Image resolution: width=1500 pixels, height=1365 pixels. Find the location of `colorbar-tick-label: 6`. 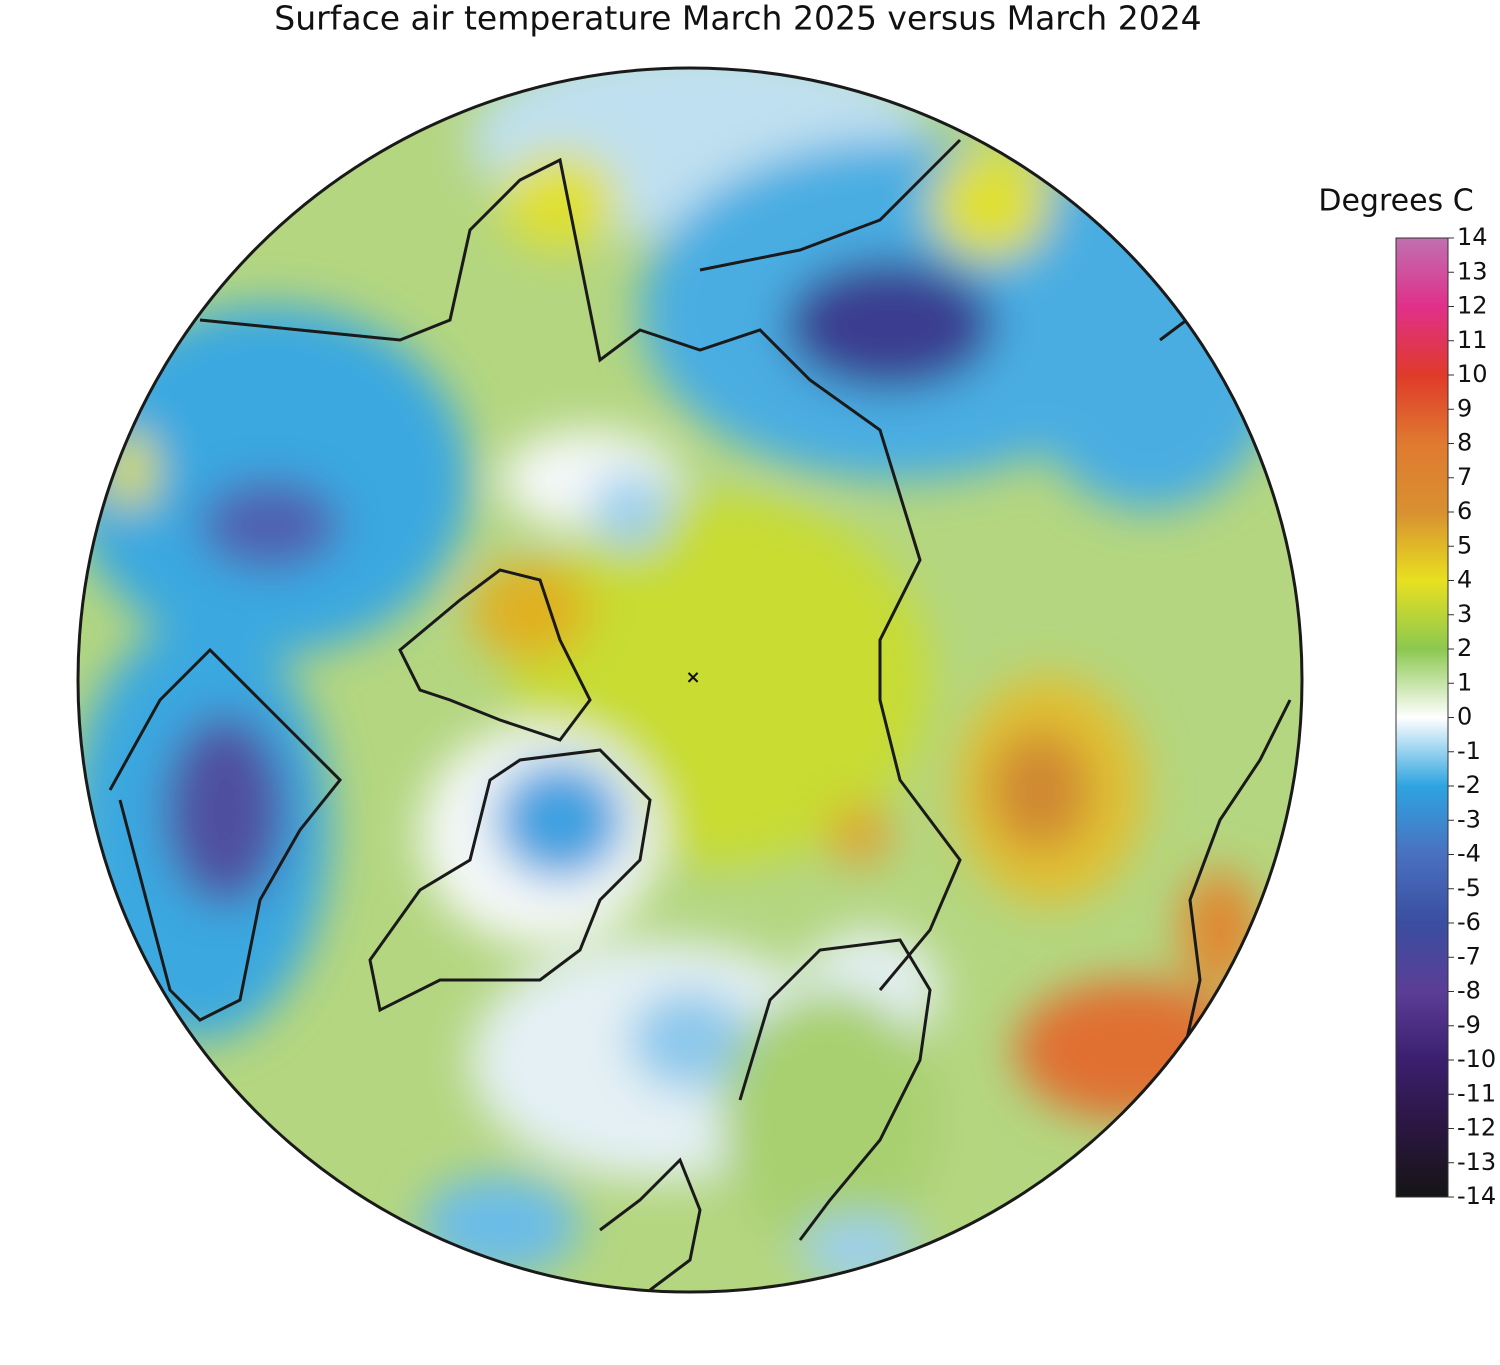

colorbar-tick-label: 6 is located at coordinates (1464, 511).